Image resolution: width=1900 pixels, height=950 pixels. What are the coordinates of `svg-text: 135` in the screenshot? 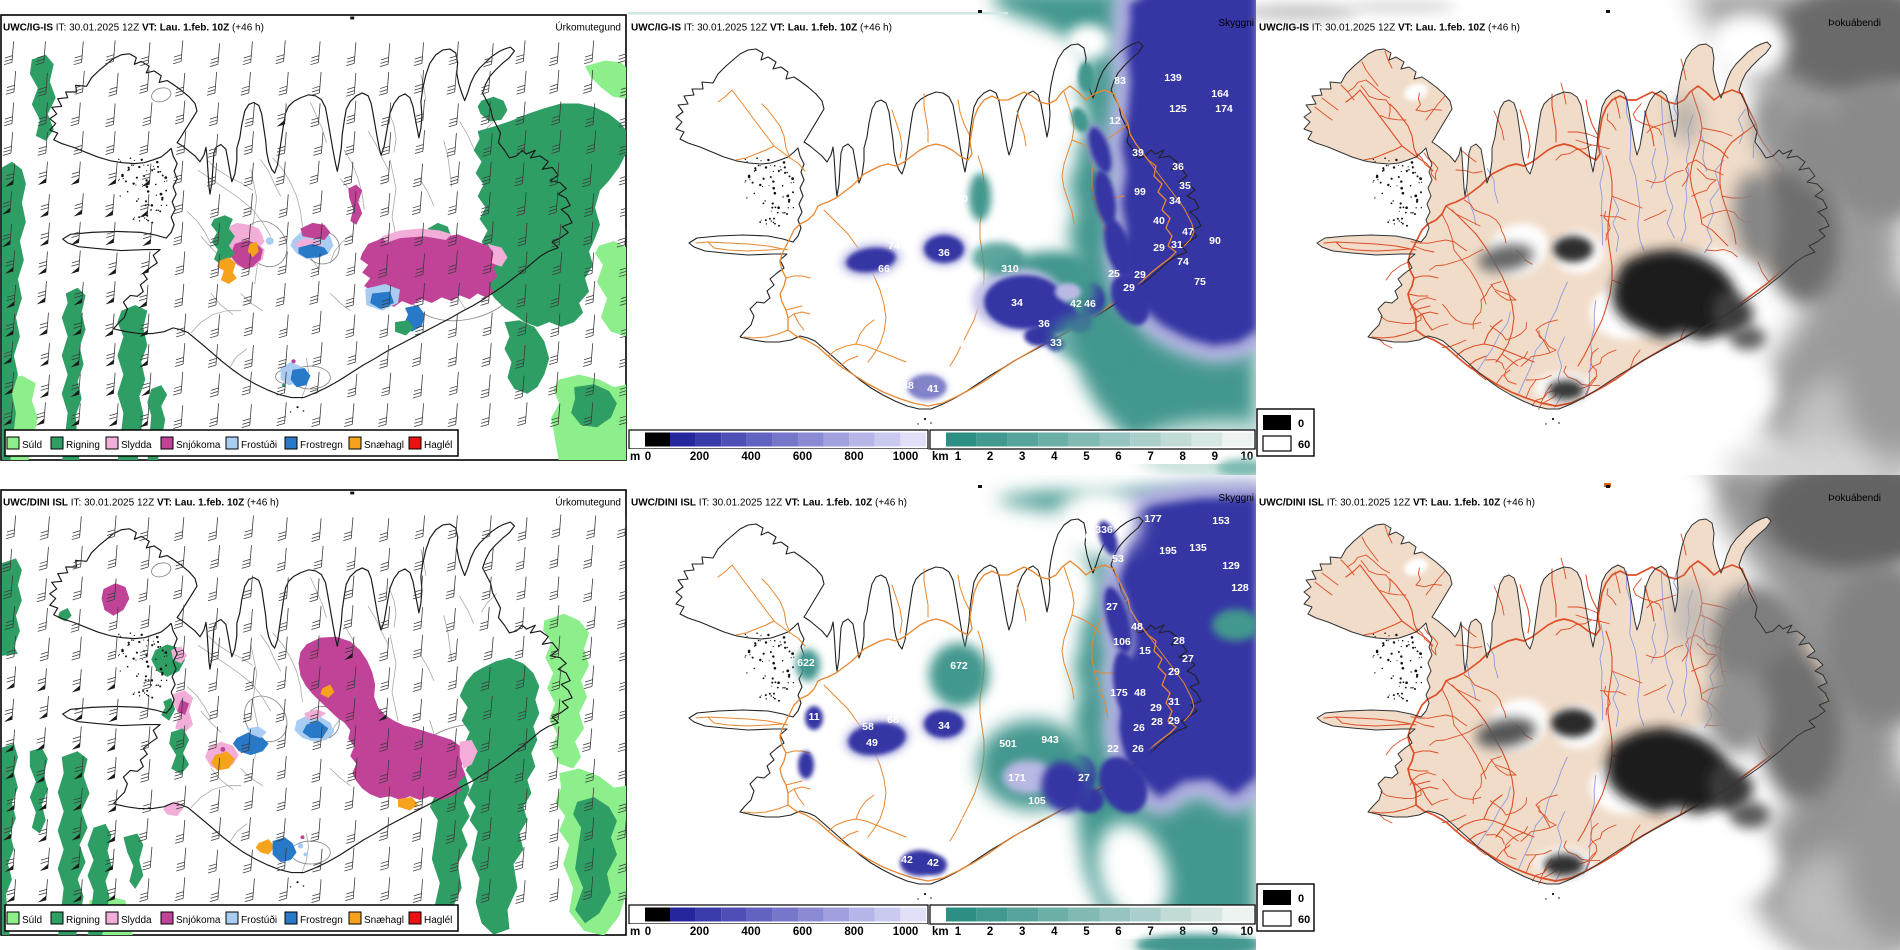 It's located at (1198, 548).